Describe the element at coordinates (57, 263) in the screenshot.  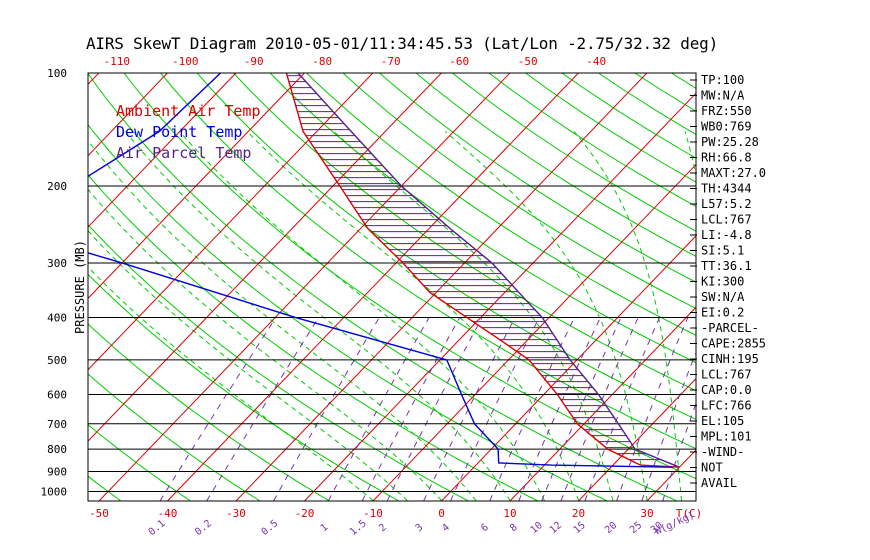
I see `pressure-tick-label: 300` at that location.